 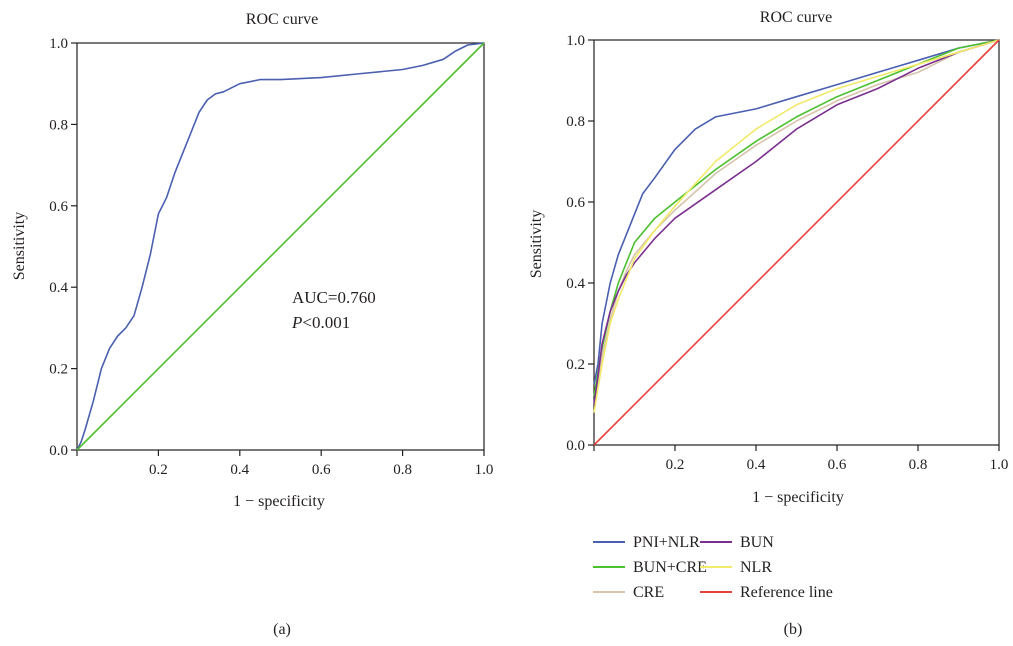 What do you see at coordinates (402, 470) in the screenshot?
I see `panel-a-x-tick-label: 0.8` at bounding box center [402, 470].